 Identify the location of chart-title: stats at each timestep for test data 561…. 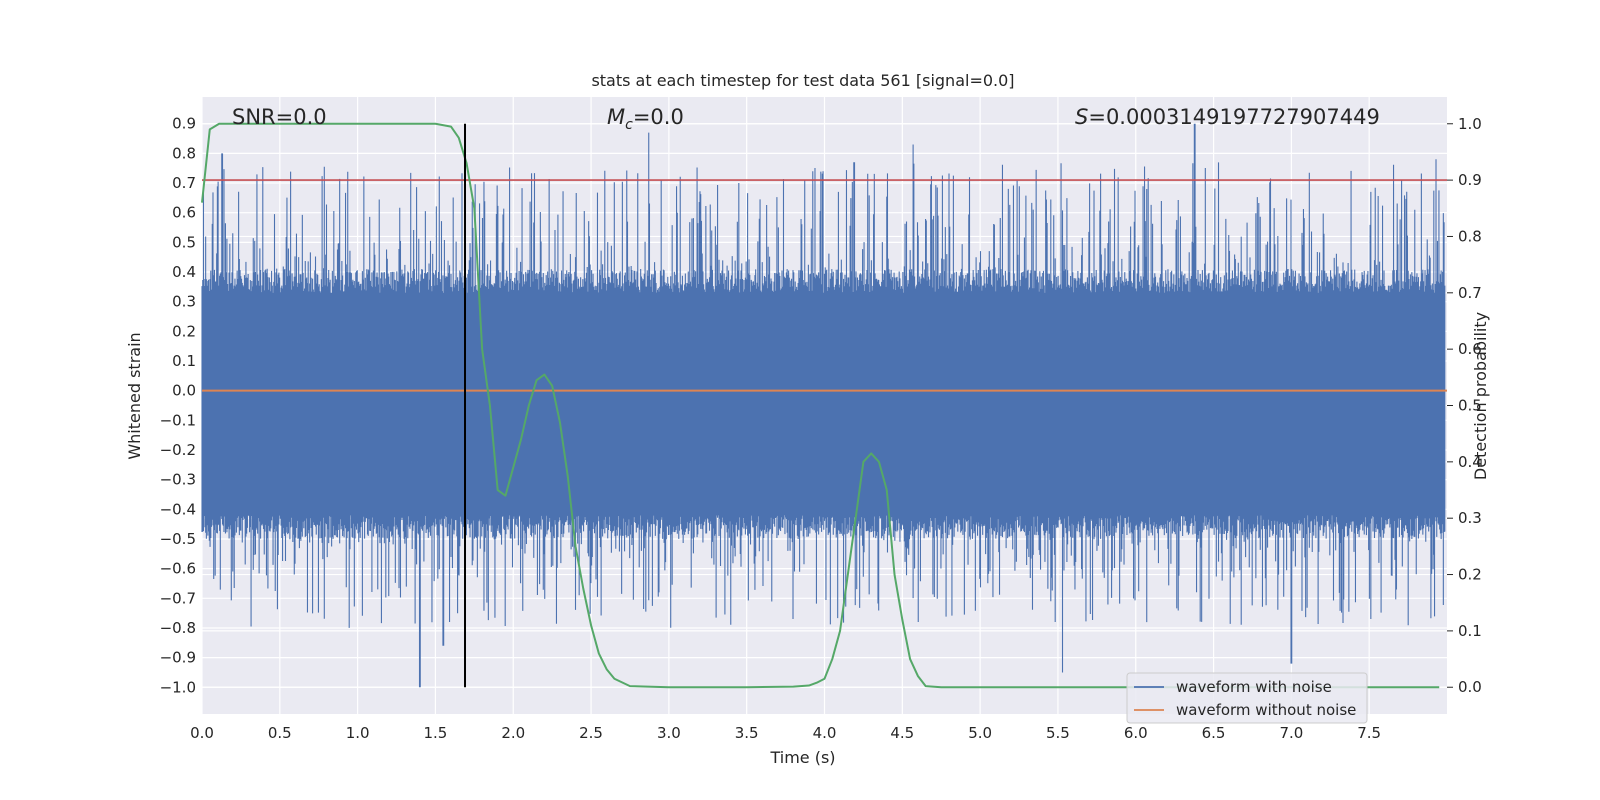
(802, 80).